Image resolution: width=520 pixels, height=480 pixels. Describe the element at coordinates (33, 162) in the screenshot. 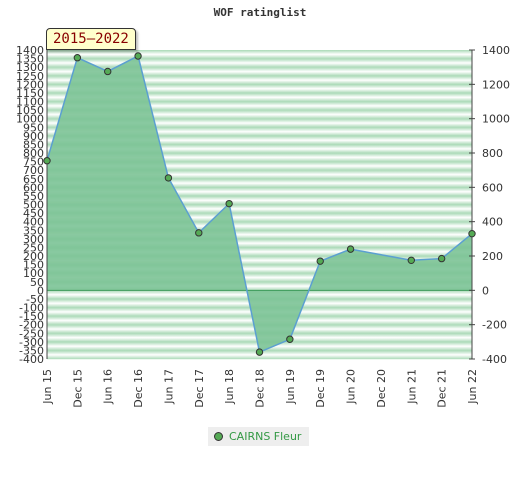

I see `left-tick-label: 750` at that location.